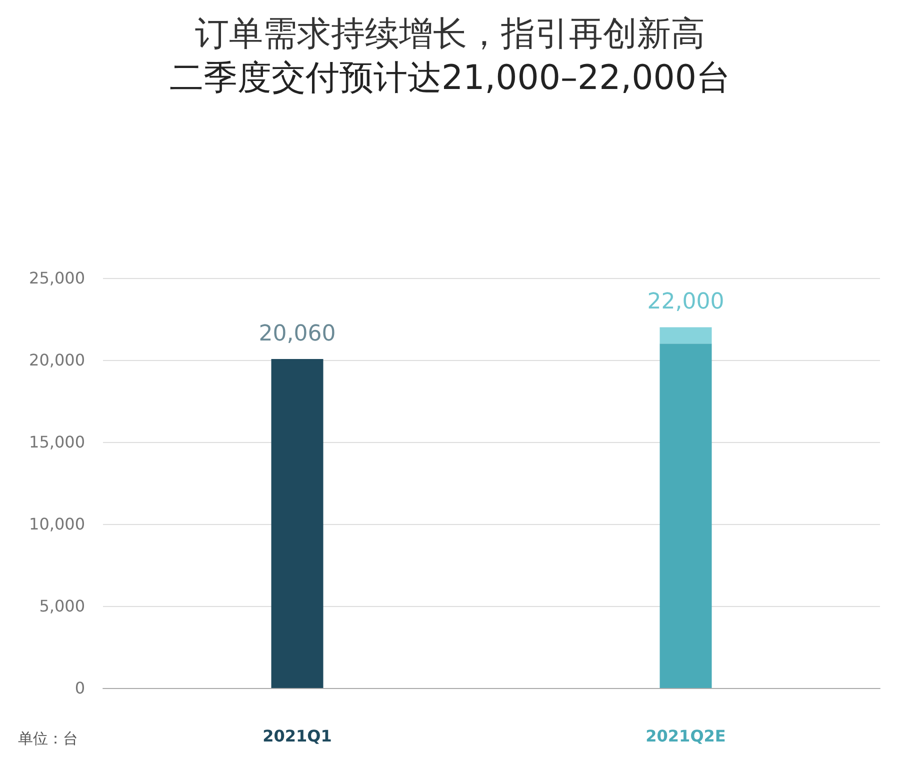 This screenshot has height=768, width=900. Describe the element at coordinates (48, 739) in the screenshot. I see `text: 单位：台` at that location.